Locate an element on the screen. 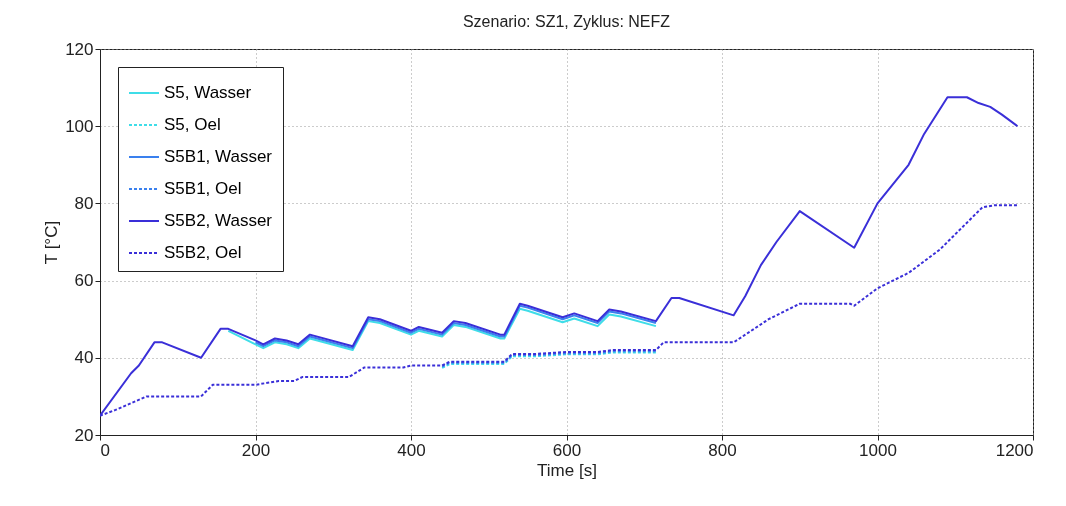 This screenshot has height=506, width=1066. legend-label: S5, Wasser is located at coordinates (208, 92).